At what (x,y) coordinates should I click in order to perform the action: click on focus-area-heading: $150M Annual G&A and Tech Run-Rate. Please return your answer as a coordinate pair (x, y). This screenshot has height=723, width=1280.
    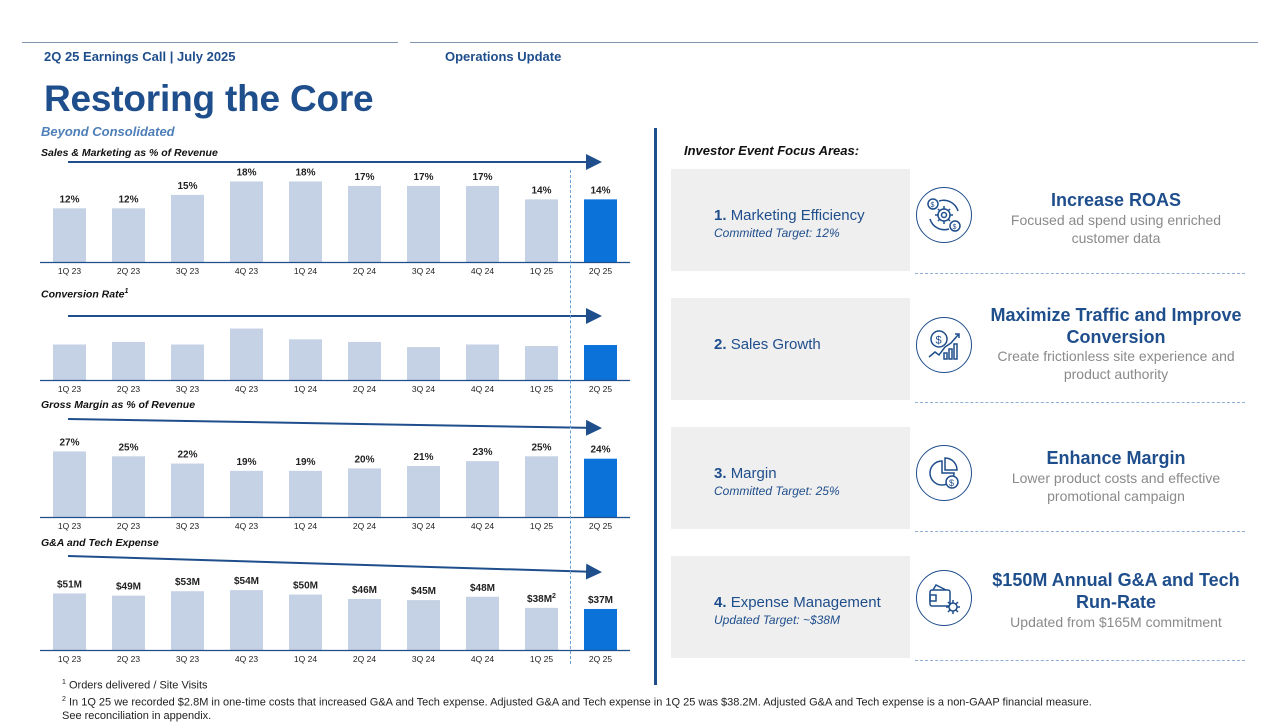
    Looking at the image, I should click on (1116, 591).